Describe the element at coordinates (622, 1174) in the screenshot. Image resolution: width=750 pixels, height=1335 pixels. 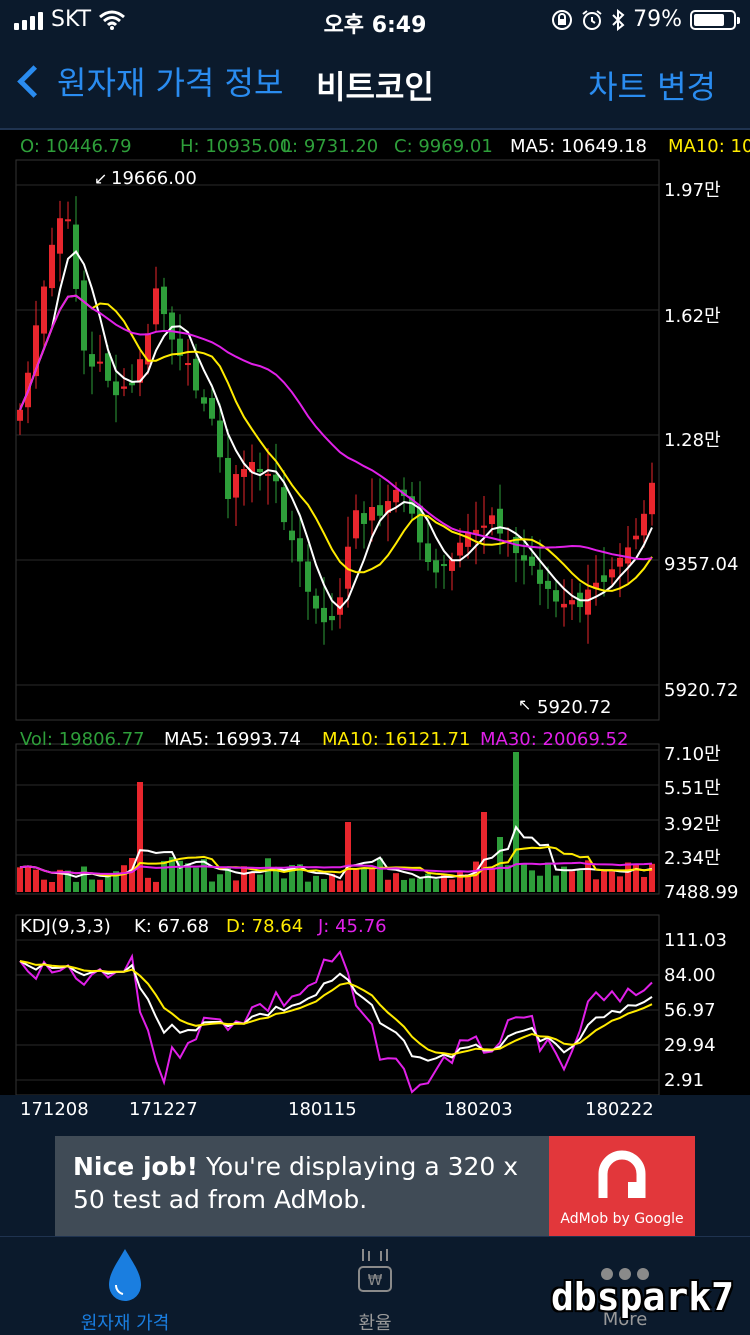
I see `admob-icon` at that location.